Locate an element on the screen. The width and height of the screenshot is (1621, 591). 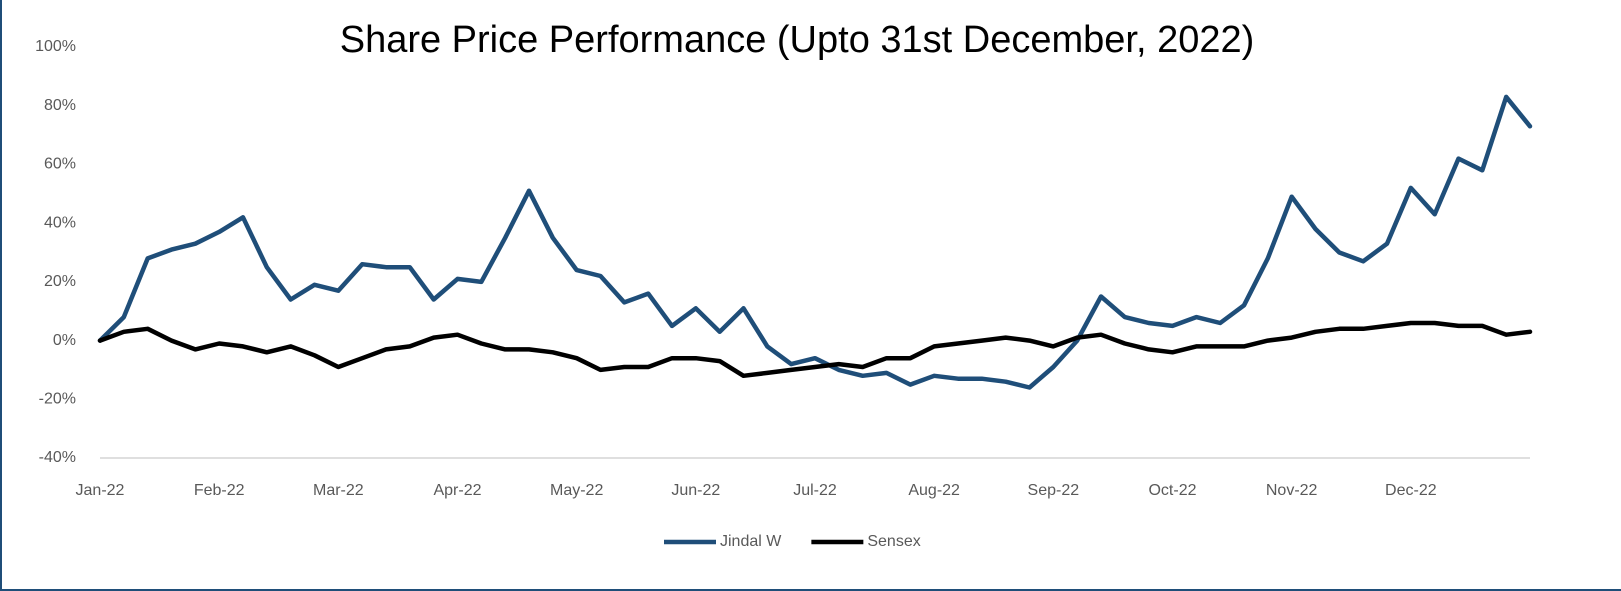
x-tick-label: Dec-22 is located at coordinates (1411, 490).